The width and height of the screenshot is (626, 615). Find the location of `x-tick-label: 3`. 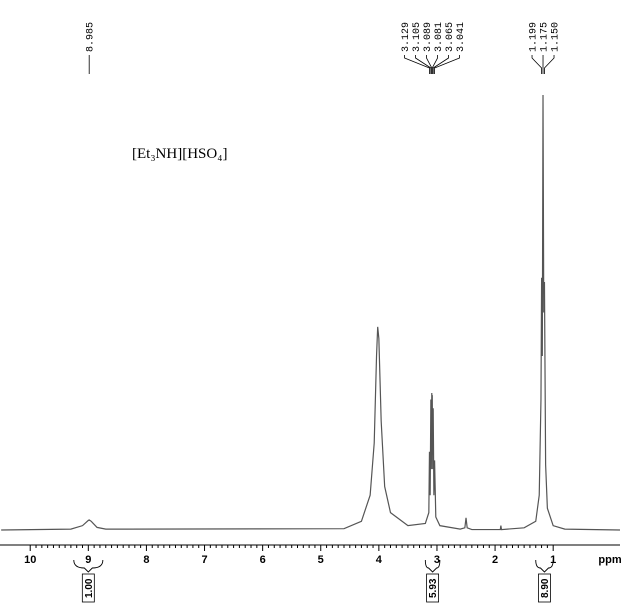

x-tick-label: 3 is located at coordinates (437, 560).